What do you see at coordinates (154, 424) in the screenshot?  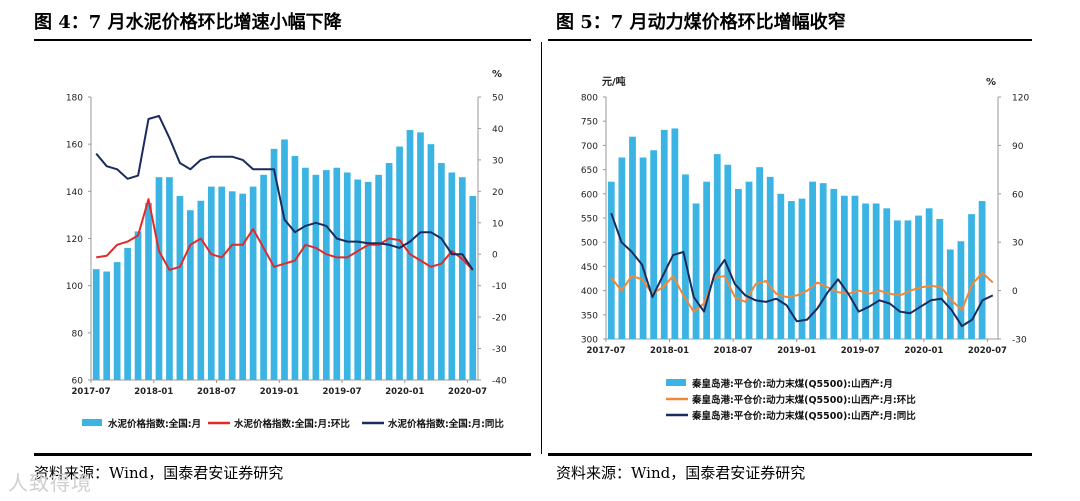 I see `legend-label: 水泥价格指数:全国:月` at bounding box center [154, 424].